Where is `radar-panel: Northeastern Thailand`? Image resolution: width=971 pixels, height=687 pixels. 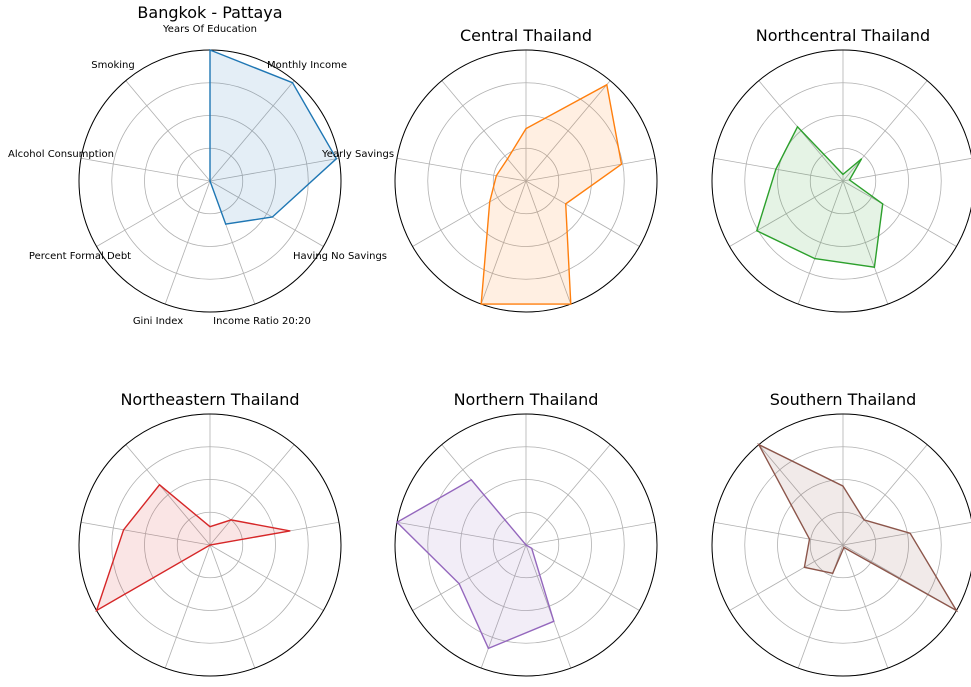
radar-panel: Northeastern Thailand is located at coordinates (210, 533).